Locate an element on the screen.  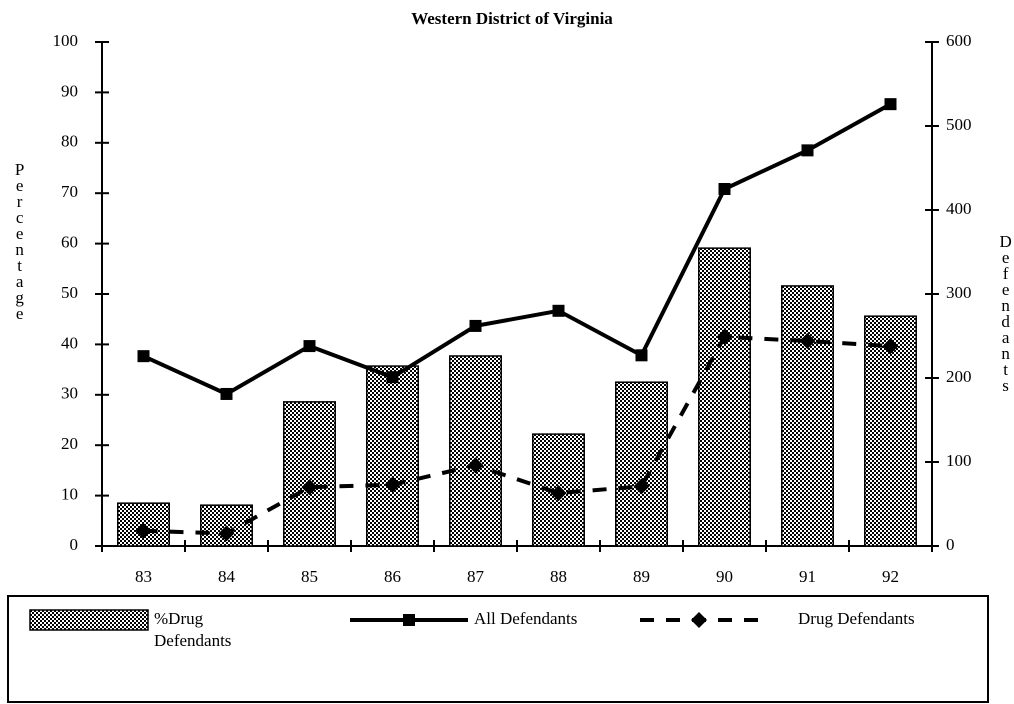
legend-label: %Drug Defendants is located at coordinates (193, 629).